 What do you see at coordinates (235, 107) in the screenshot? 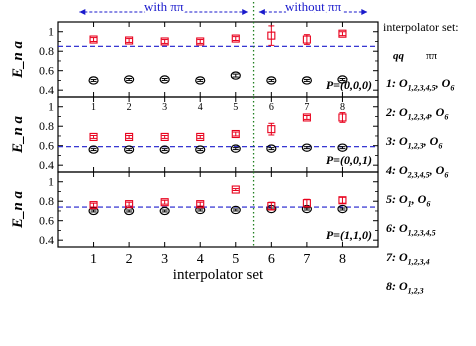
I see `interpolator-number: 5` at bounding box center [235, 107].